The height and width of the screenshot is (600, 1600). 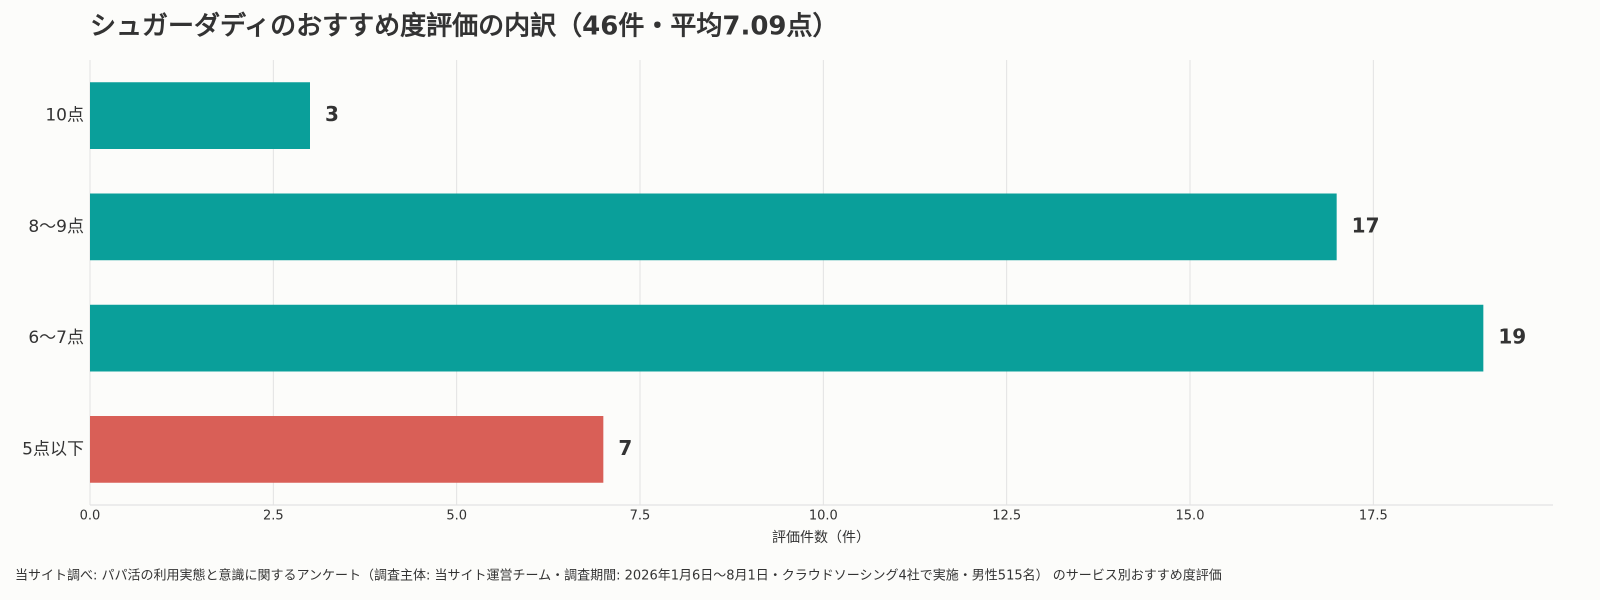 What do you see at coordinates (53, 449) in the screenshot?
I see `y-tick-label: 5点以下` at bounding box center [53, 449].